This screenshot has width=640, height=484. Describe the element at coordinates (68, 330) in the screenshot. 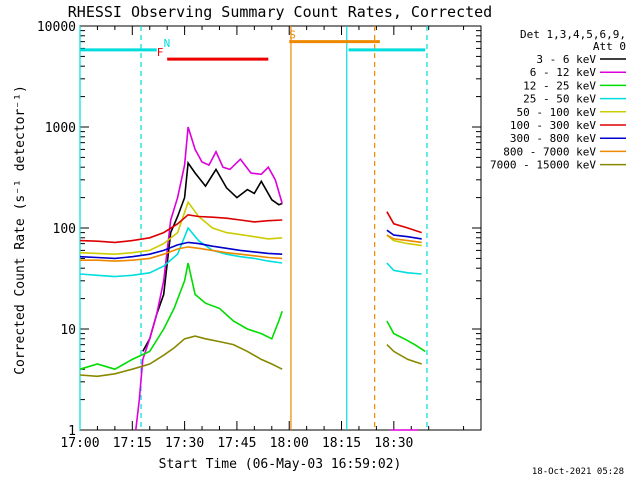

I see `y-tick-label: 10` at that location.